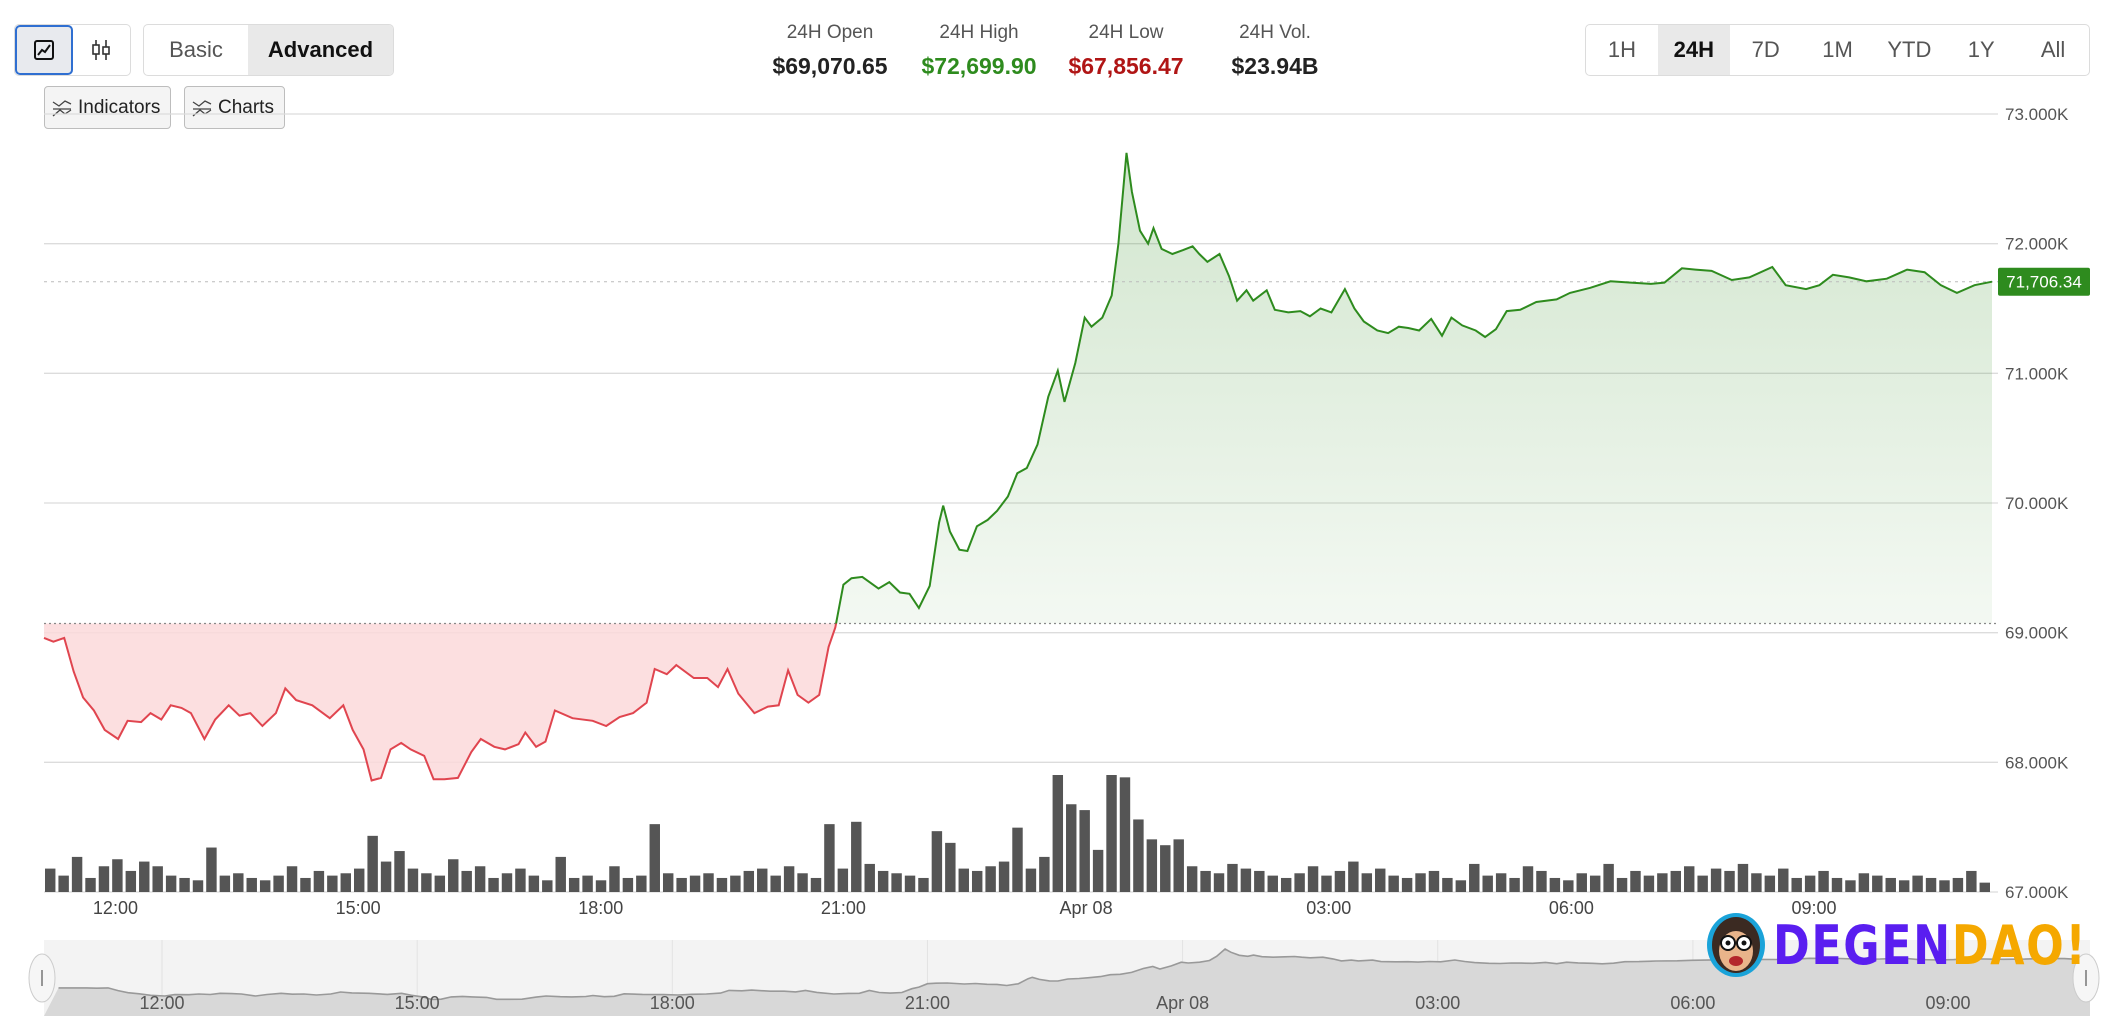  What do you see at coordinates (830, 66) in the screenshot?
I see `stat-value: $69,070.65` at bounding box center [830, 66].